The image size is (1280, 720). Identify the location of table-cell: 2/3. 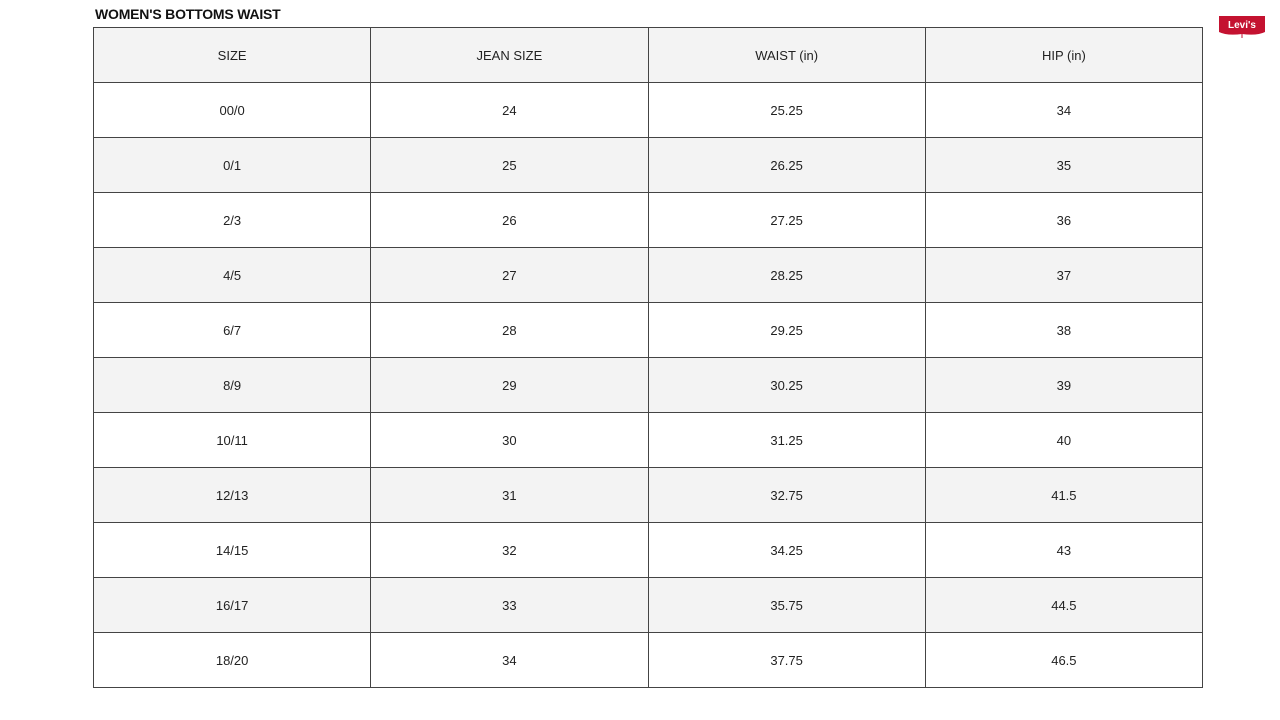
(232, 220).